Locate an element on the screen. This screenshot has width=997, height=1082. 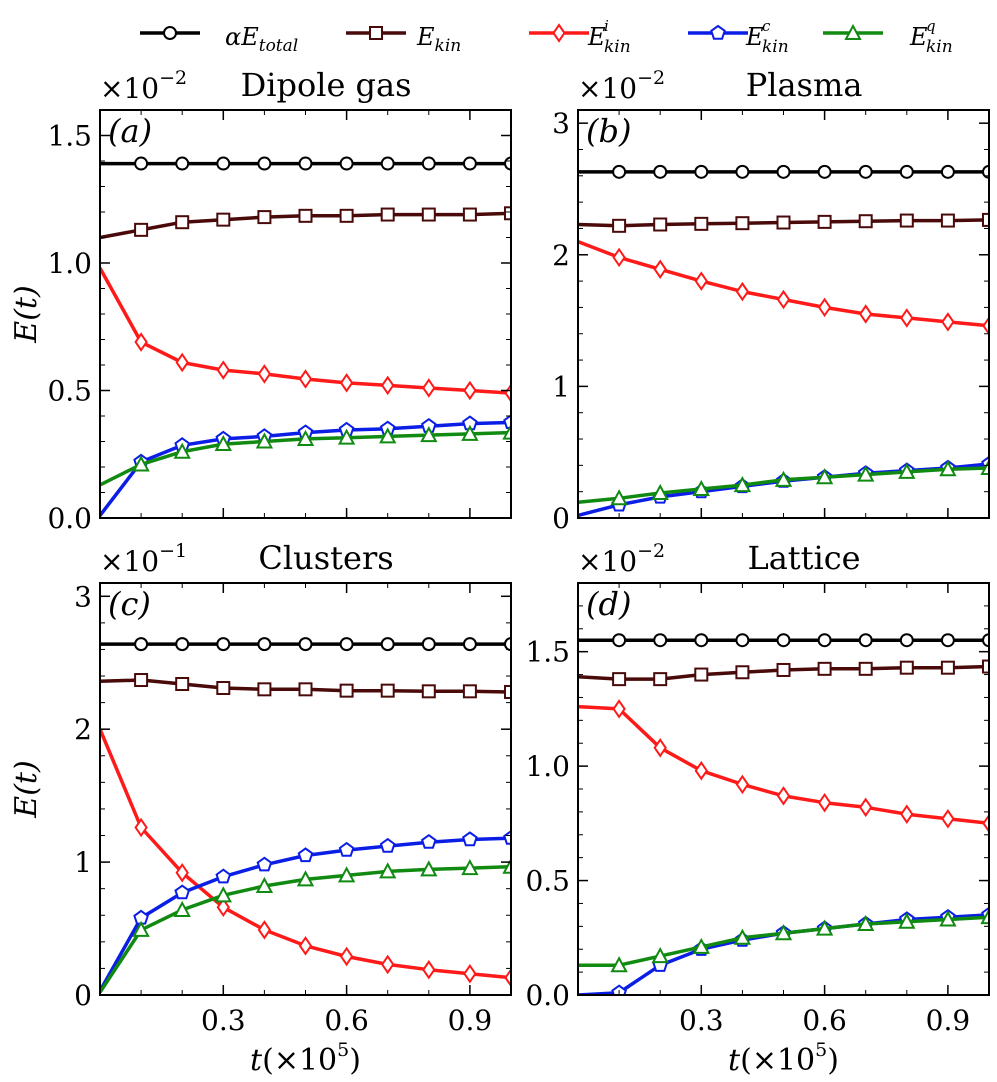
legend-label: Ei kin is located at coordinates (609, 37).